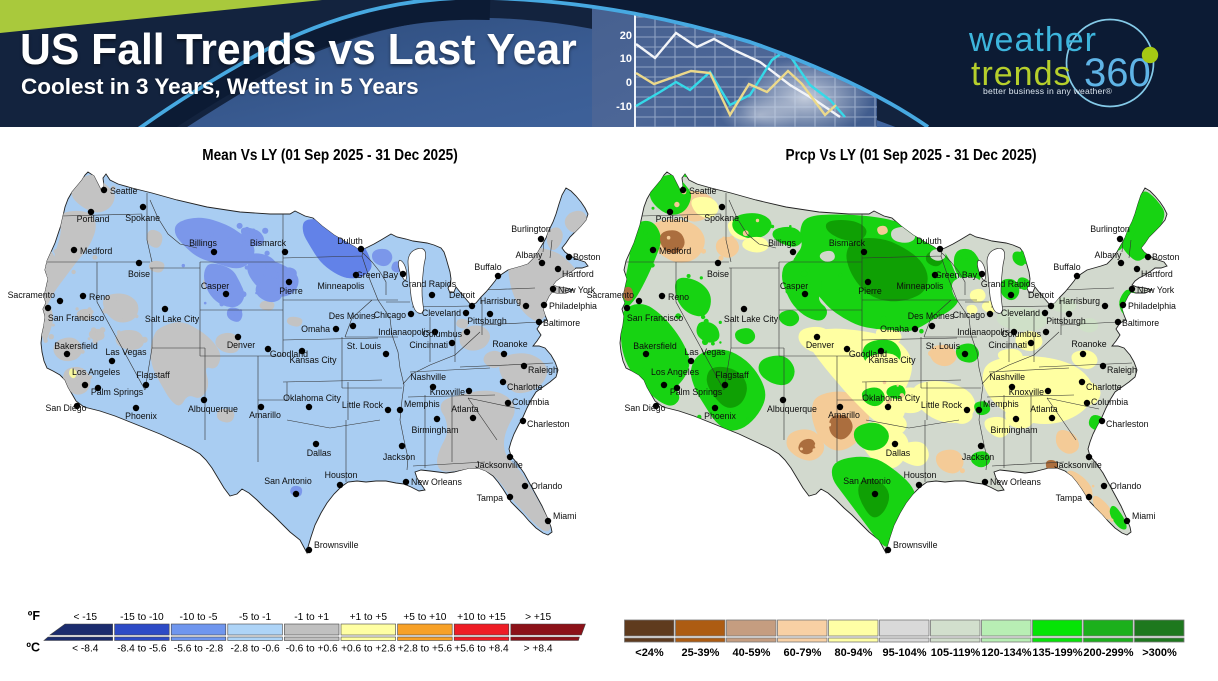 The width and height of the screenshot is (1218, 681). Describe the element at coordinates (678, 297) in the screenshot. I see `svg-text: Reno` at that location.